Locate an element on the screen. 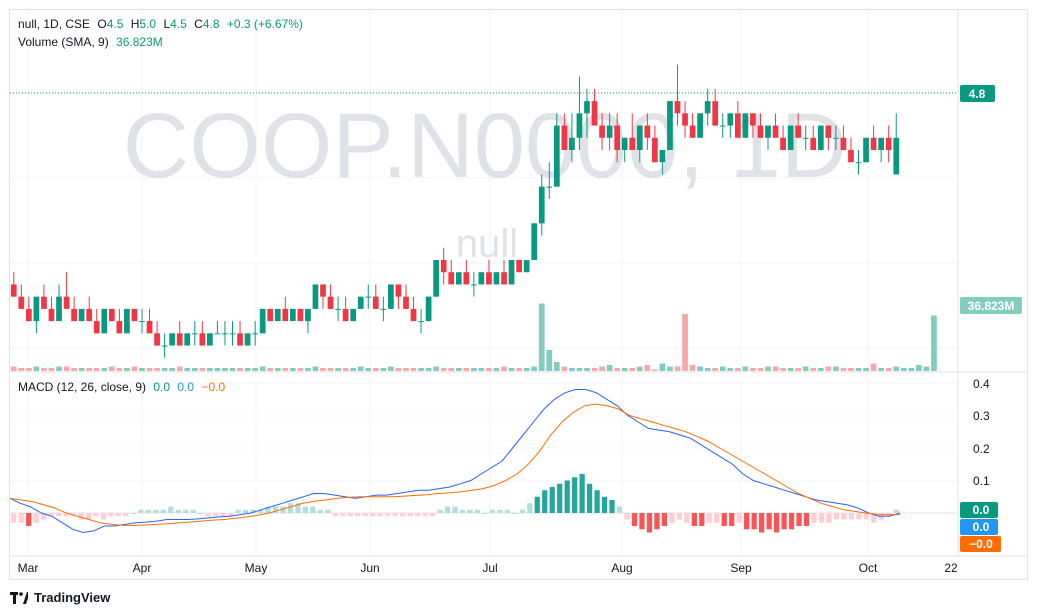 The height and width of the screenshot is (616, 1038). volume-legend-value: 36.823M is located at coordinates (139, 42).